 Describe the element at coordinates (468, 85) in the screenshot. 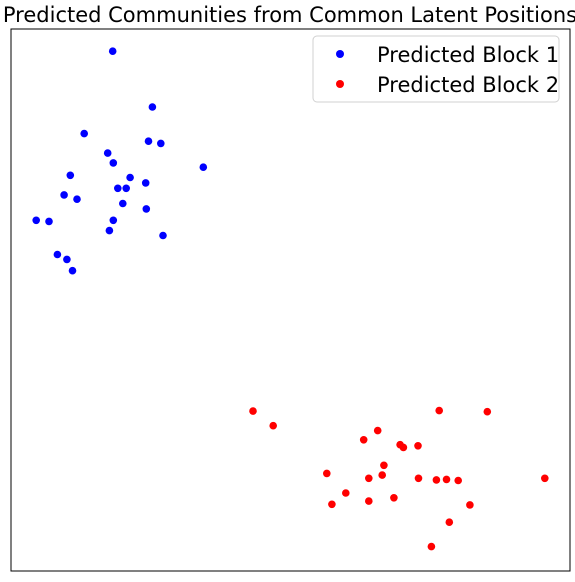

I see `legend-label-block-2: Predicted Block 2` at that location.